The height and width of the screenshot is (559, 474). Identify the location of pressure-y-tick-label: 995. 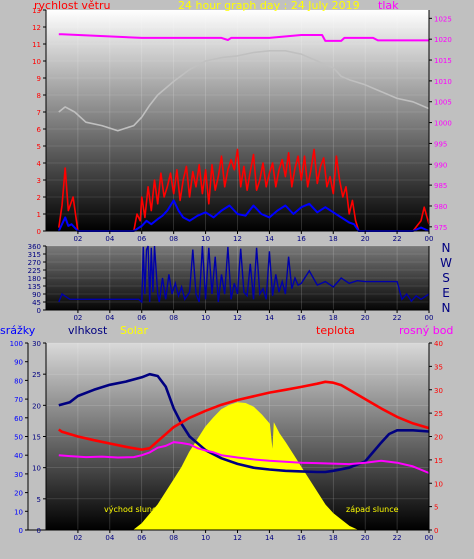
(440, 144).